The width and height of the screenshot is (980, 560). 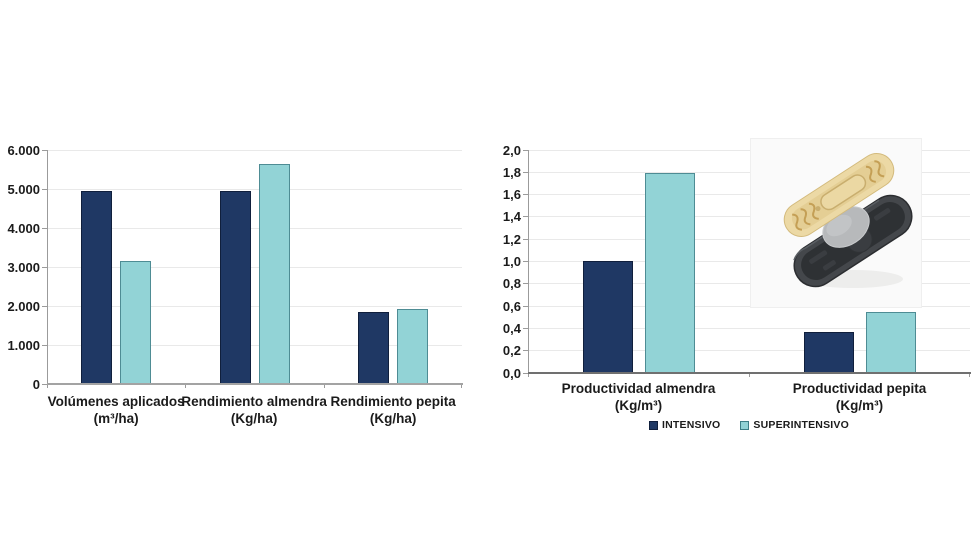 What do you see at coordinates (801, 425) in the screenshot?
I see `legend-label: SUPERINTENSIVO` at bounding box center [801, 425].